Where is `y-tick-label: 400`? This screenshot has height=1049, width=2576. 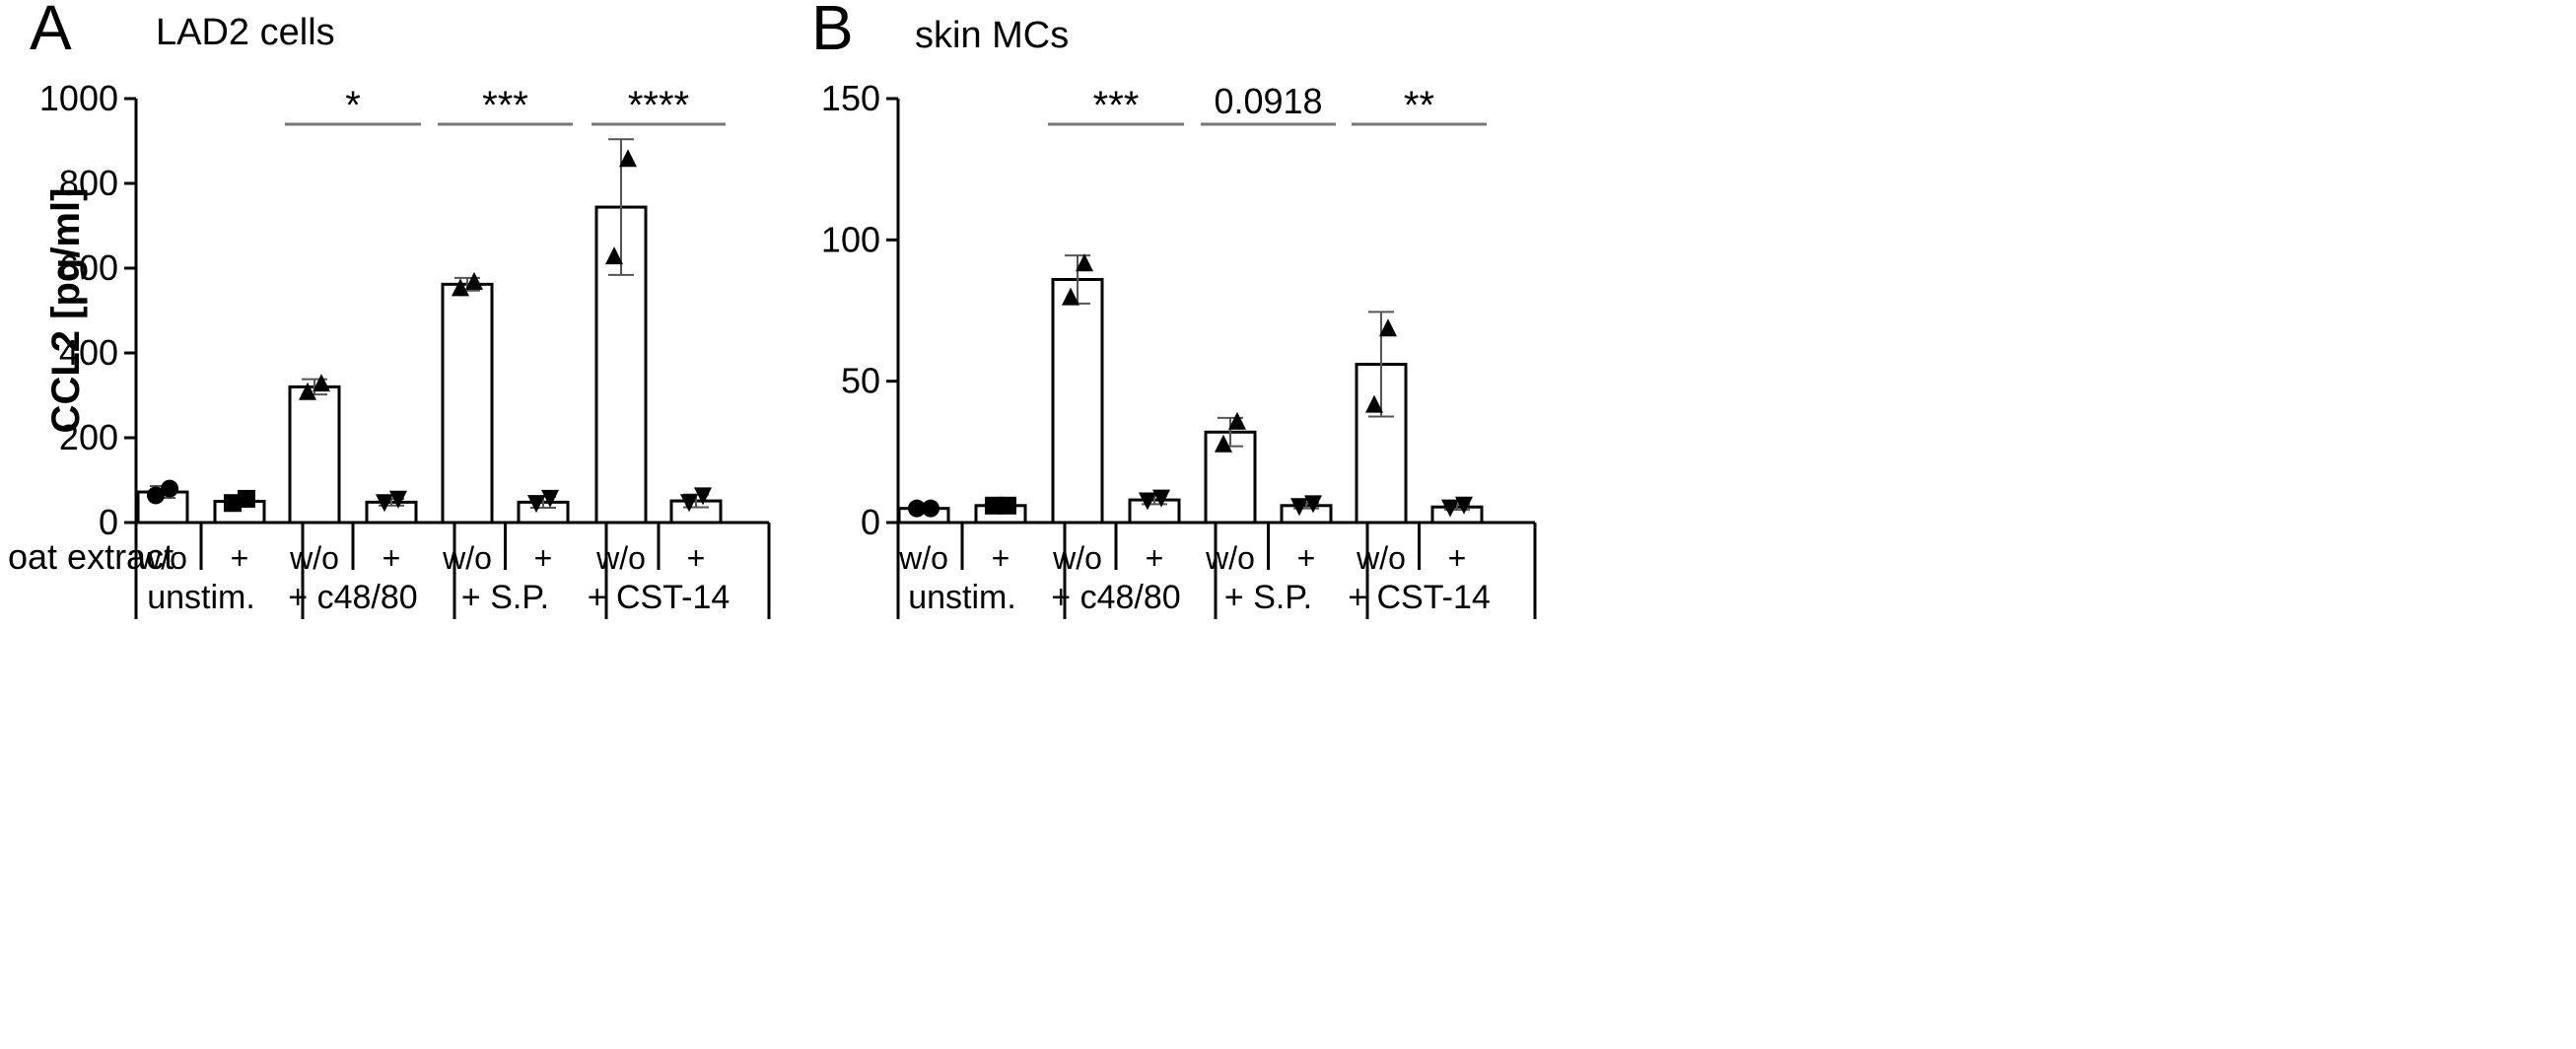 y-tick-label: 400 is located at coordinates (89, 352).